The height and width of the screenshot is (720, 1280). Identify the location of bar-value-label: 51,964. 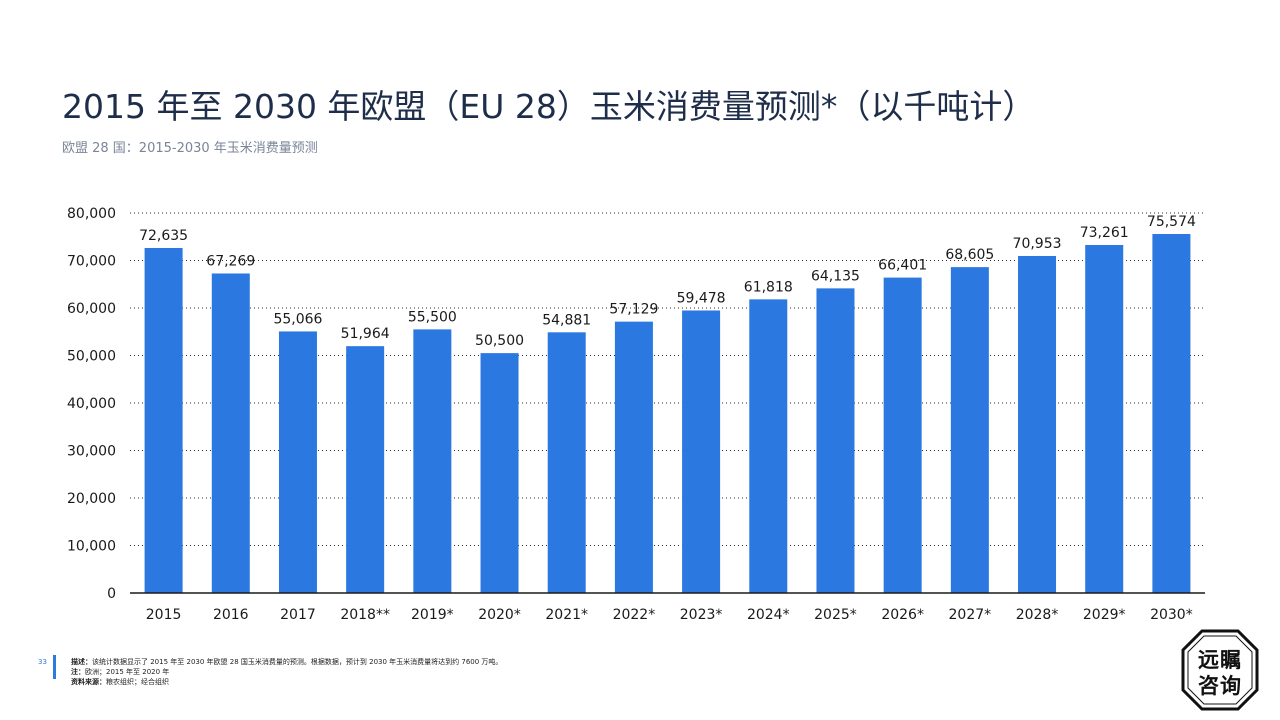
(365, 334).